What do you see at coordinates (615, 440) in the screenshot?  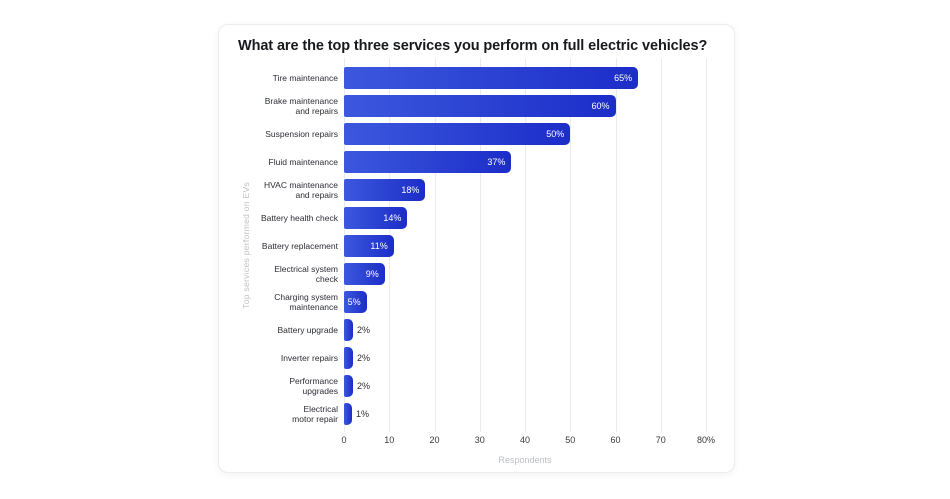 I see `x-tick-label: 60` at bounding box center [615, 440].